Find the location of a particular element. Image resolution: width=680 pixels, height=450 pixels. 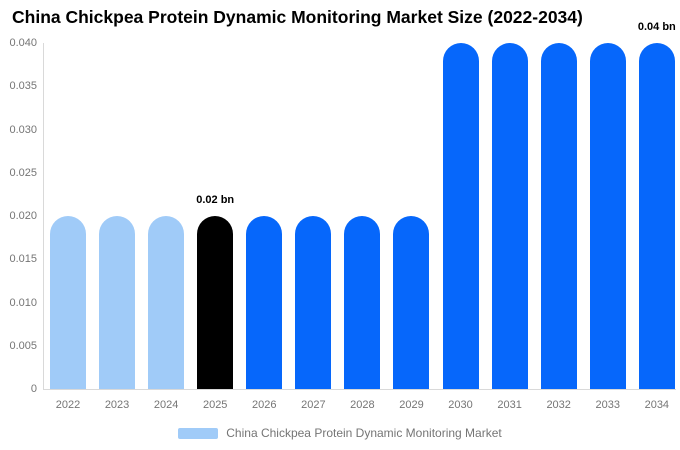

bar-2029 is located at coordinates (411, 302).